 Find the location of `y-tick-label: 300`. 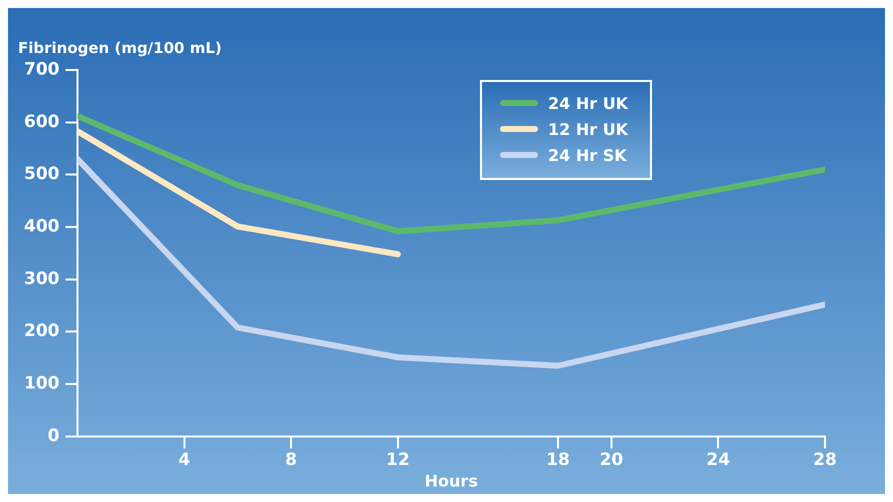

y-tick-label: 300 is located at coordinates (42, 278).